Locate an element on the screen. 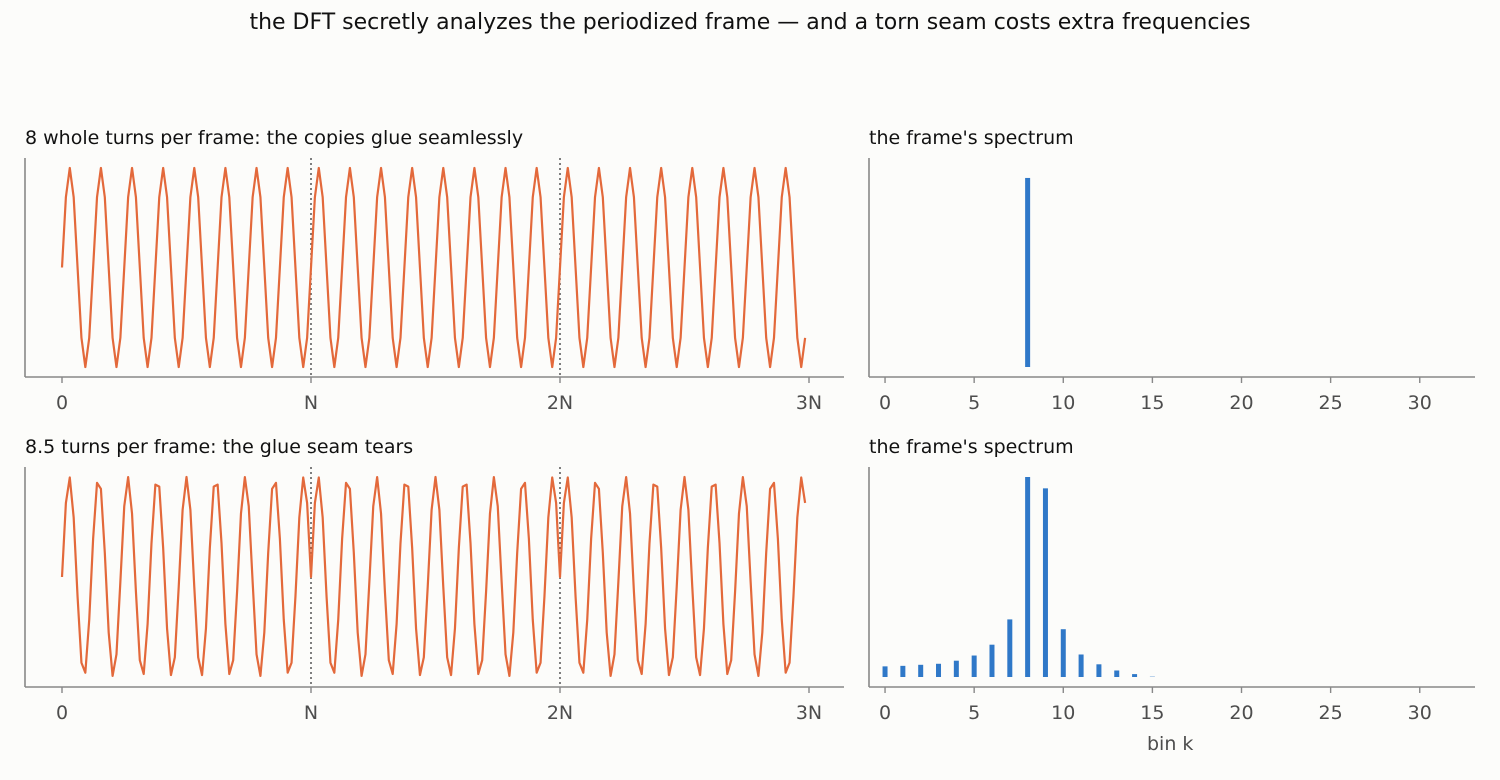 The height and width of the screenshot is (780, 1500). spectrum-top-tick-label-3: 15 is located at coordinates (1152, 403).